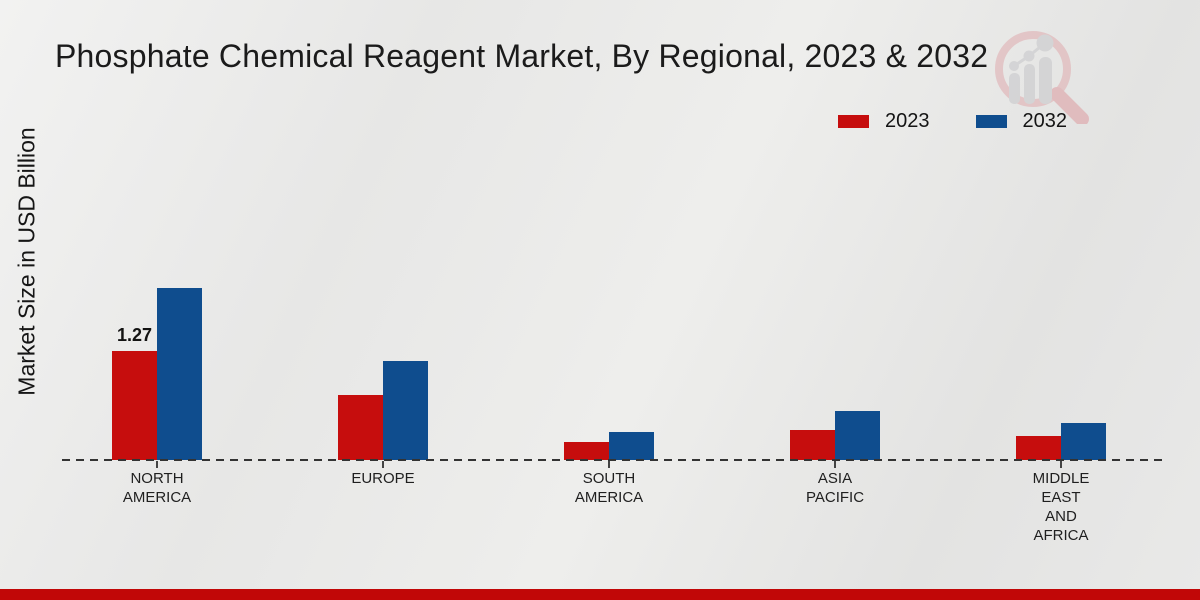 The image size is (1200, 600). What do you see at coordinates (600, 594) in the screenshot?
I see `footer-accent-bar` at bounding box center [600, 594].